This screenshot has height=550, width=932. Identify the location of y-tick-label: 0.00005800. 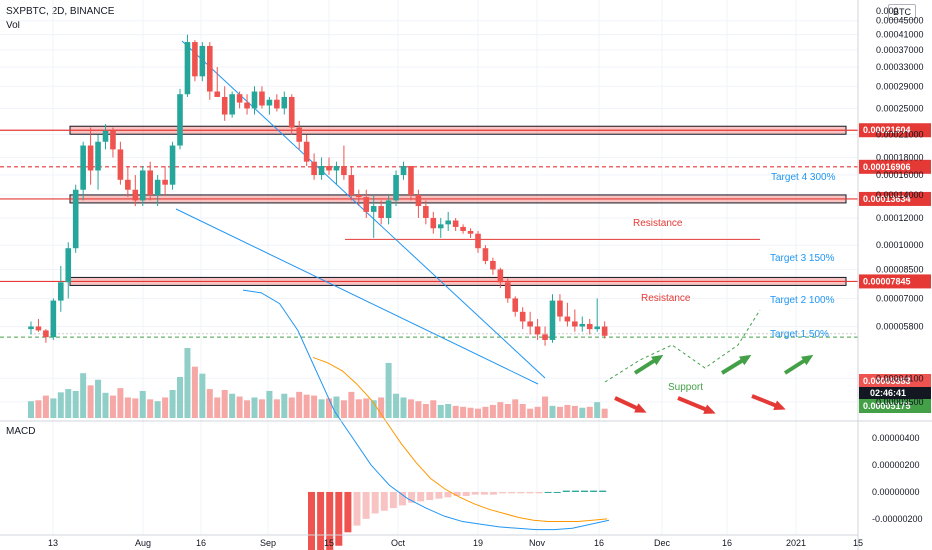
(900, 326).